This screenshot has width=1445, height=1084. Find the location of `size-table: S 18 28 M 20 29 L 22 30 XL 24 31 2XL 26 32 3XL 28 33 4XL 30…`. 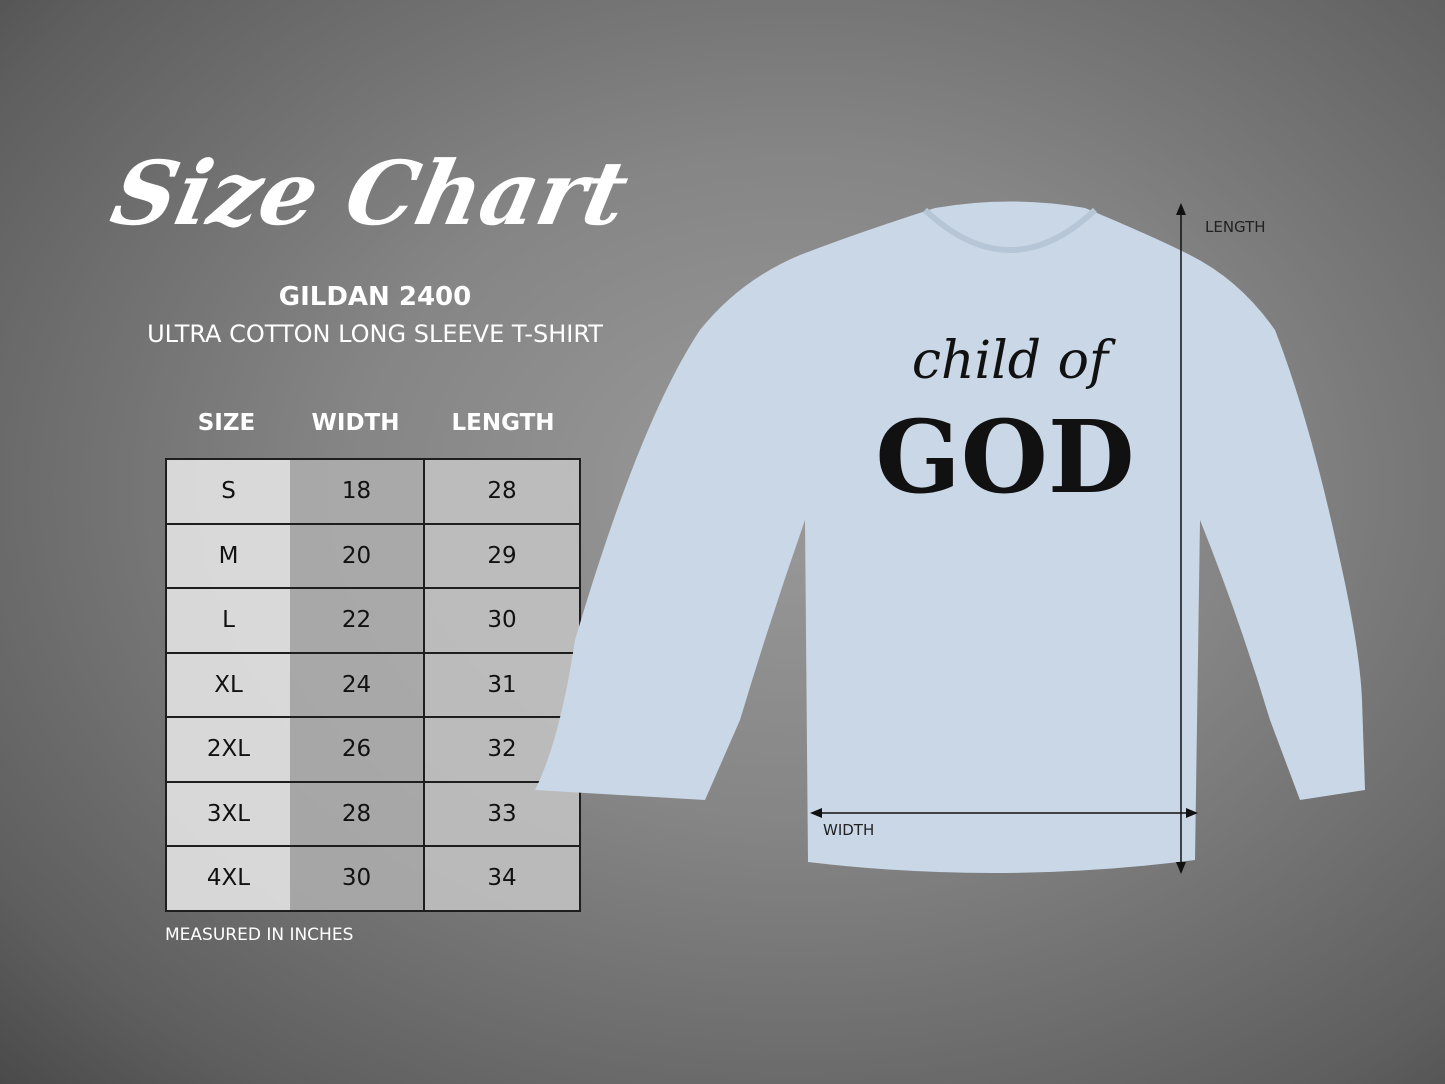

size-table: S 18 28 M 20 29 L 22 30 XL 24 31 2XL 26 32 3XL 28 33 4XL 30… is located at coordinates (373, 685).